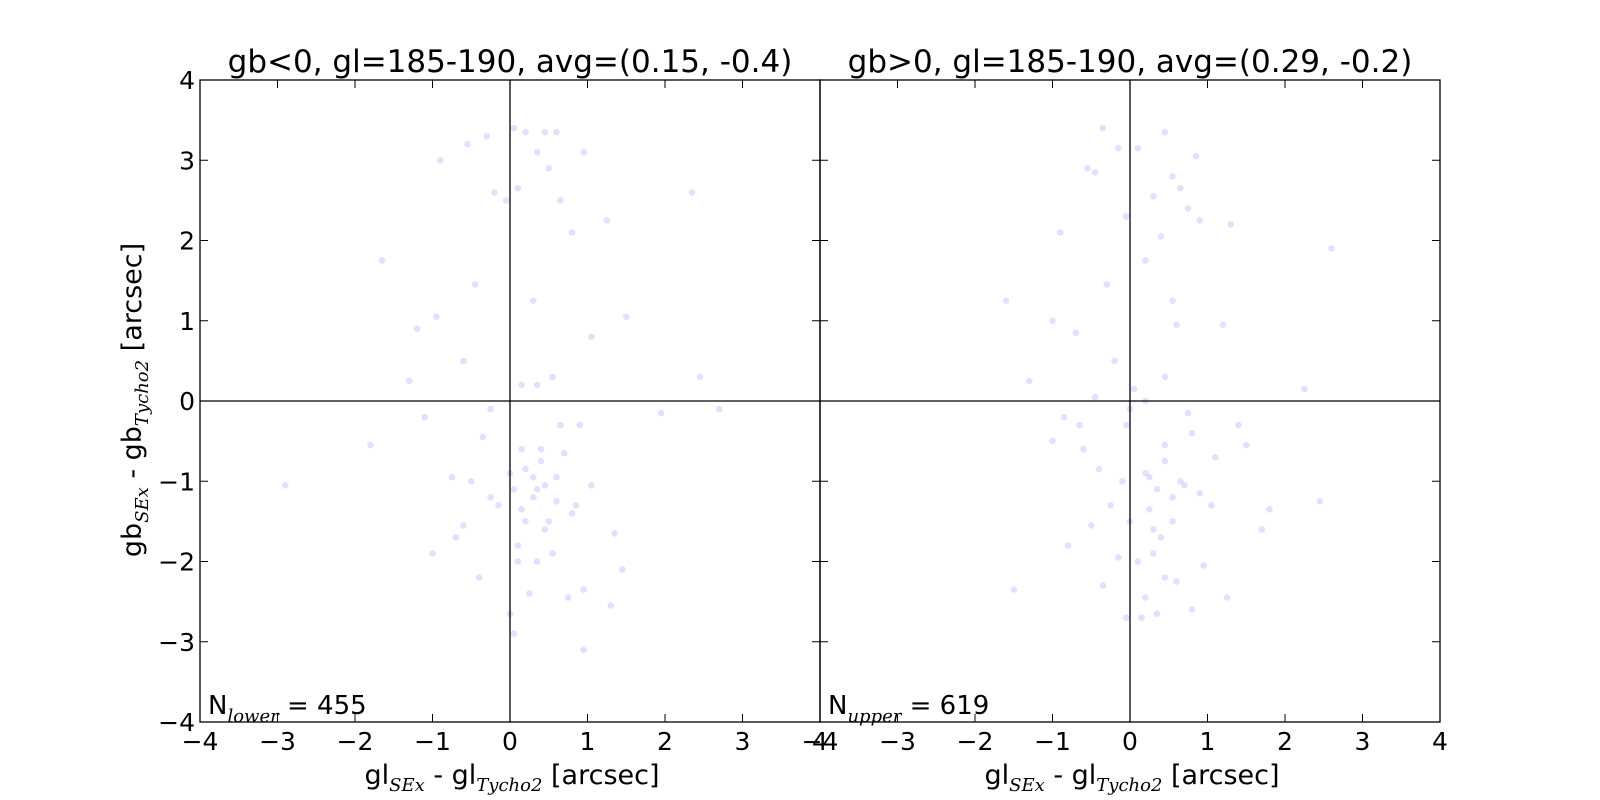 This screenshot has width=1600, height=800. Describe the element at coordinates (743, 741) in the screenshot. I see `left-x-tick-label: 3` at that location.